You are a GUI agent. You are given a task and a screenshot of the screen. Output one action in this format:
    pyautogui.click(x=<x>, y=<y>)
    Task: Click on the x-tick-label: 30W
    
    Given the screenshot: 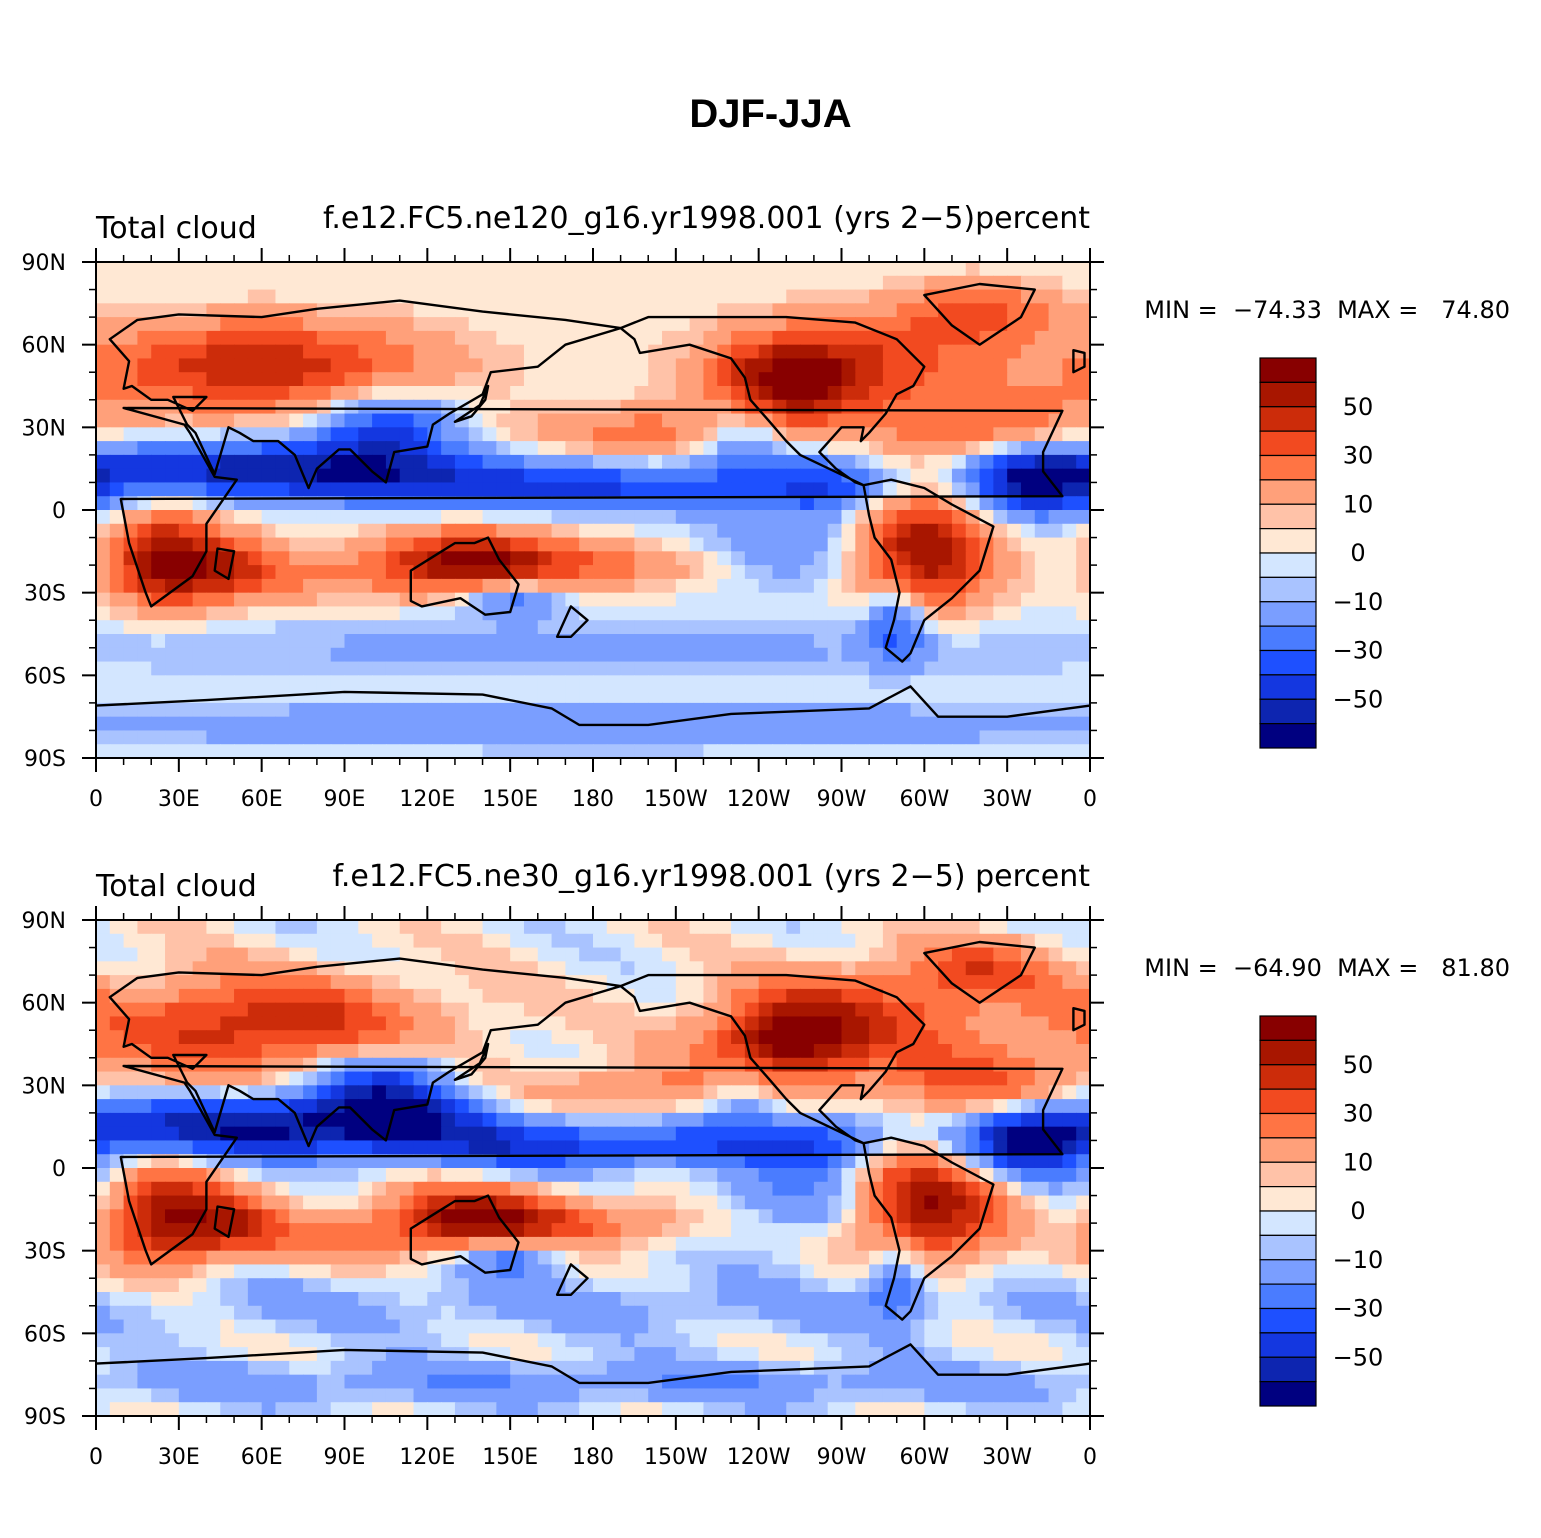 What is the action you would take?
    pyautogui.click(x=1007, y=799)
    